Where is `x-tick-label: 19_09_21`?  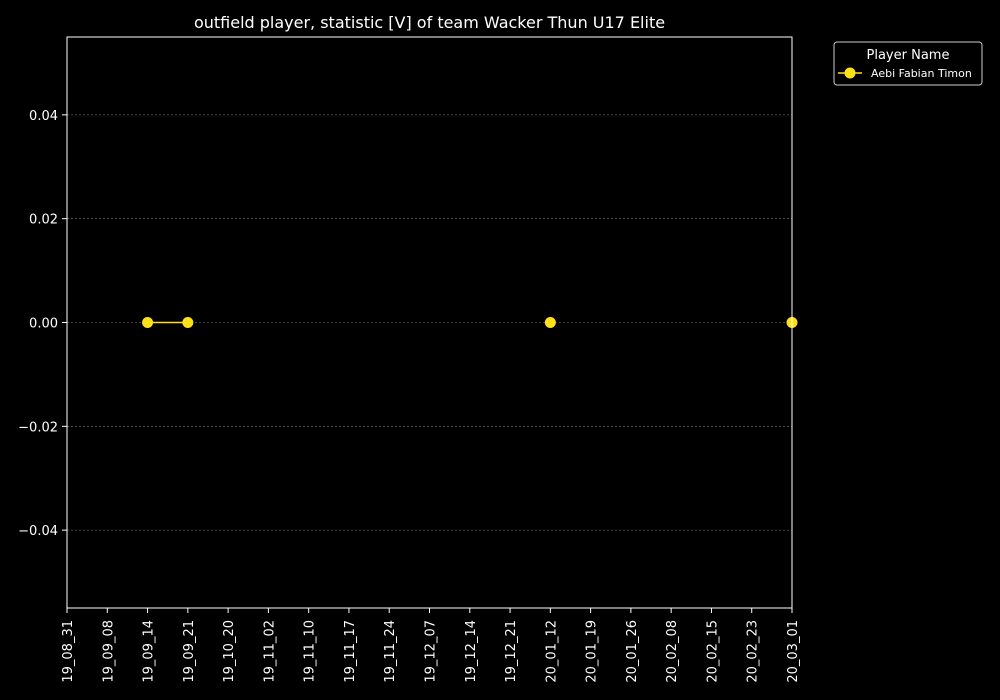 x-tick-label: 19_09_21 is located at coordinates (189, 651).